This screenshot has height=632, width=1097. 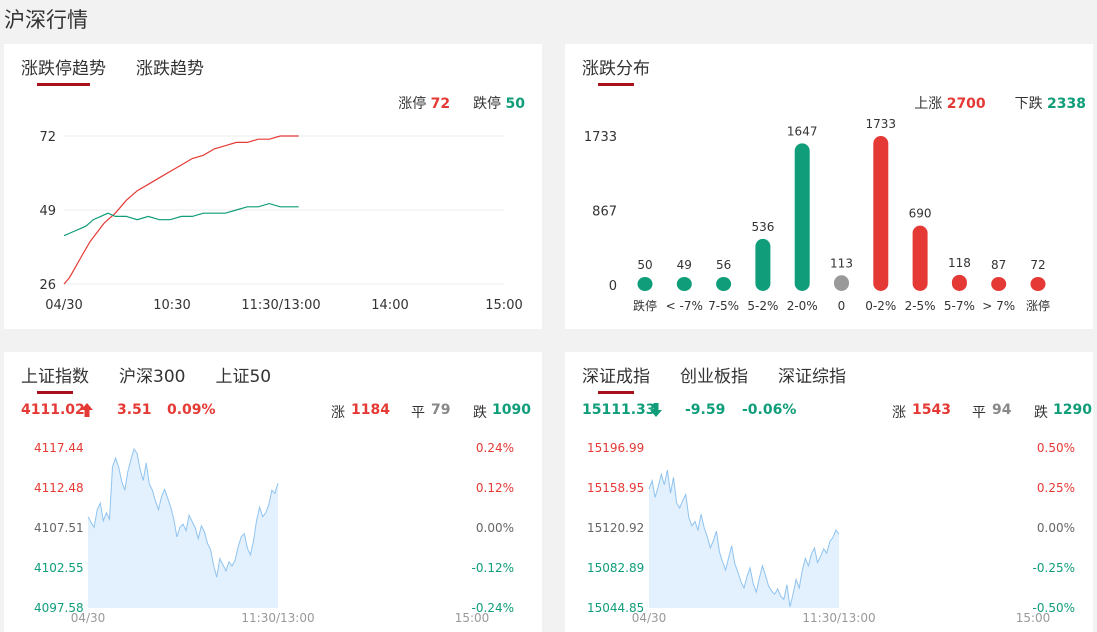 What do you see at coordinates (769, 410) in the screenshot?
I see `sz-pct: -0.06%` at bounding box center [769, 410].